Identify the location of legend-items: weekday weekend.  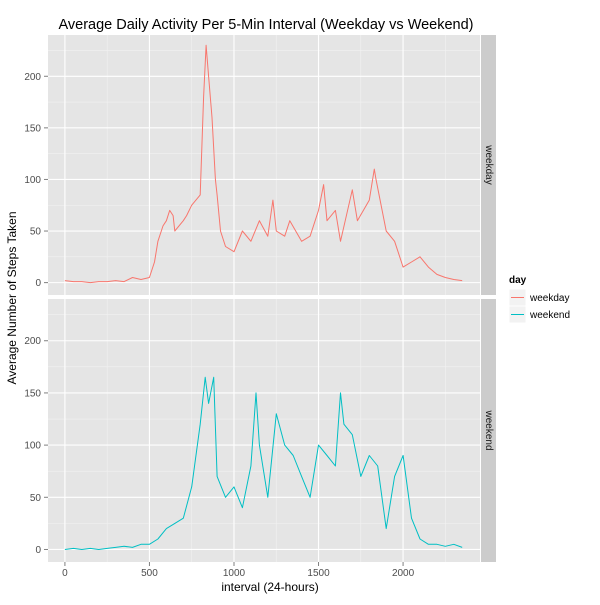
(539, 306).